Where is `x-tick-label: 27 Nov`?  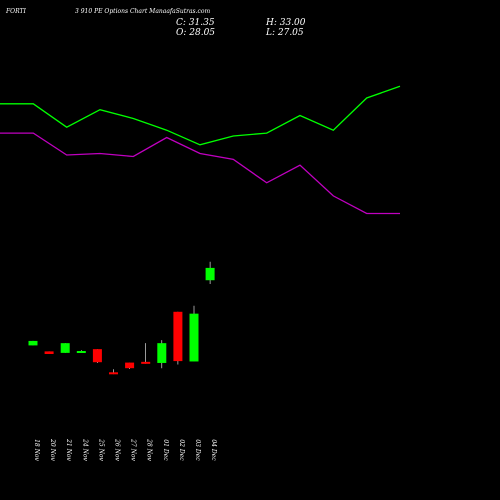 x-tick-label: 27 Nov is located at coordinates (133, 449).